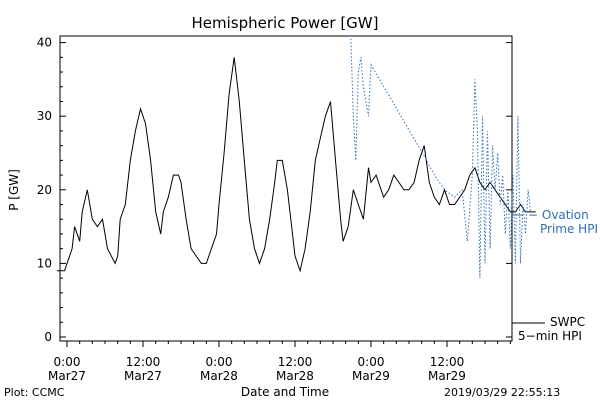  I want to click on footer-right: 2019/03/29 22:55:13, so click(502, 392).